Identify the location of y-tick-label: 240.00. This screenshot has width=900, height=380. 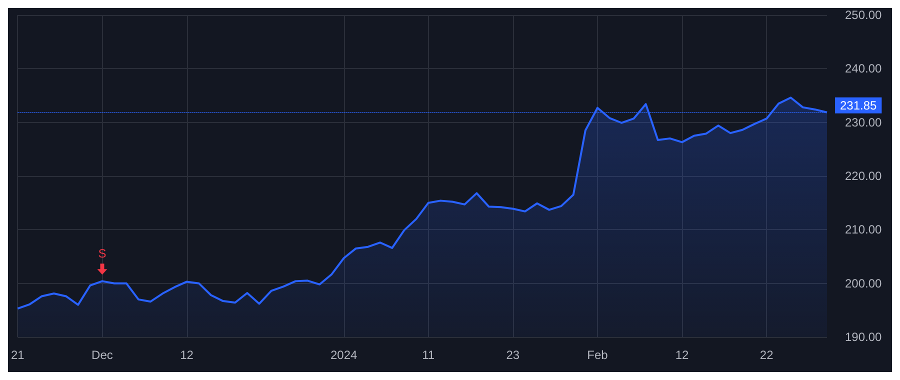
(863, 69).